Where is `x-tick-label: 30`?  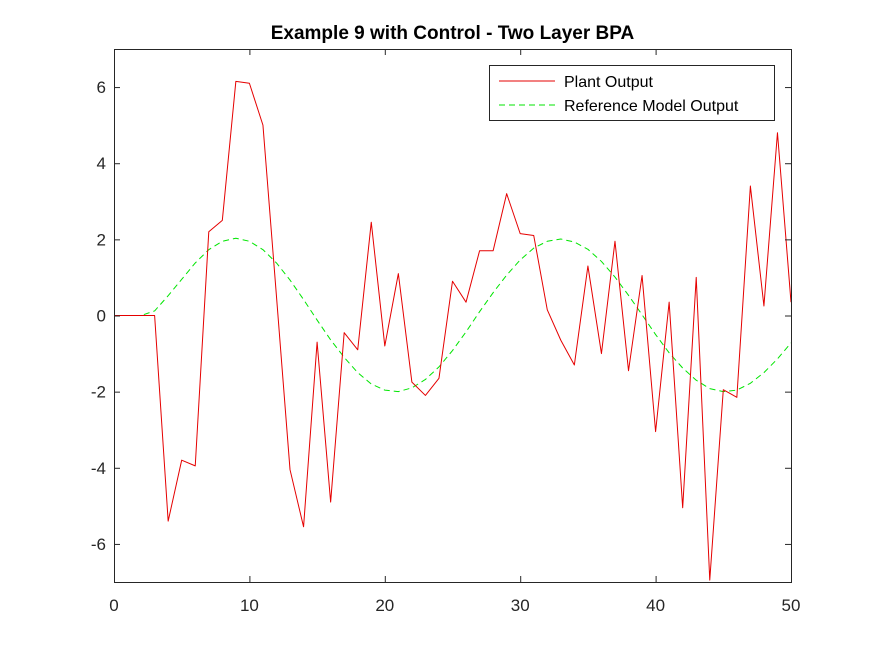 x-tick-label: 30 is located at coordinates (520, 605).